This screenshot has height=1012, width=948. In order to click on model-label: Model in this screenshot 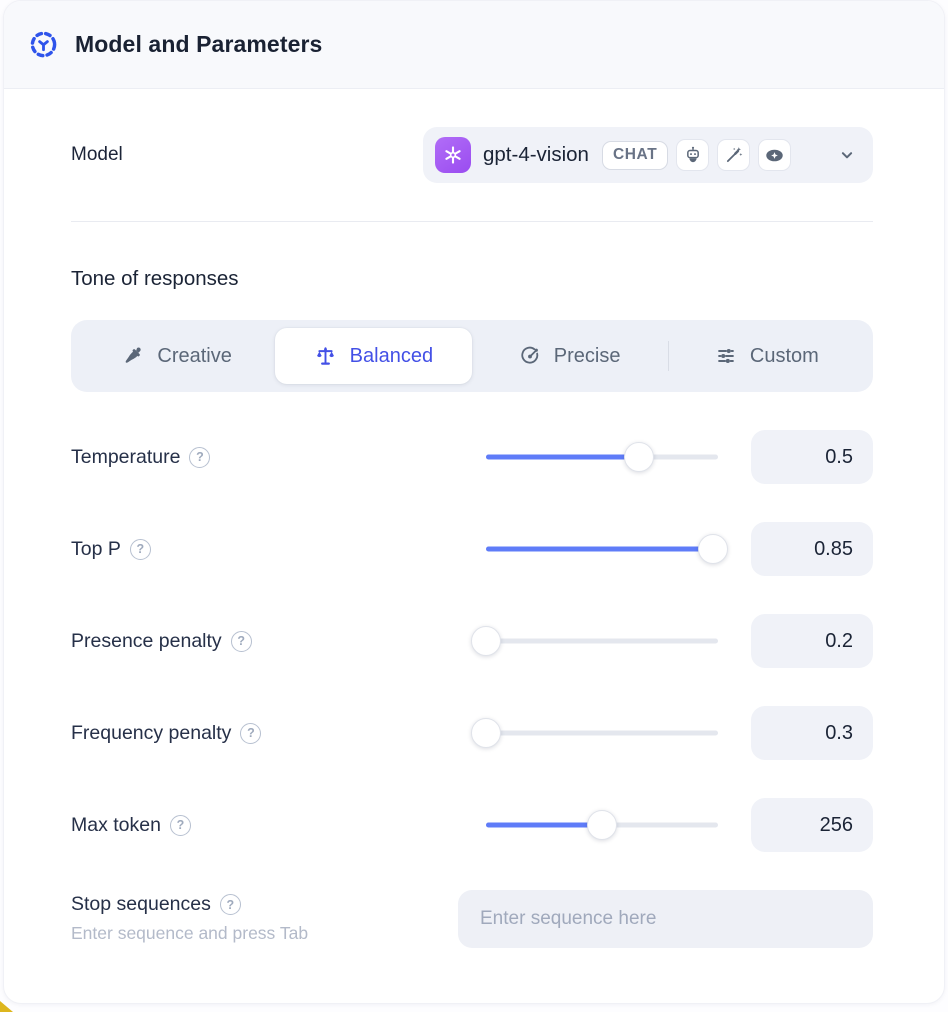, I will do `click(97, 154)`.